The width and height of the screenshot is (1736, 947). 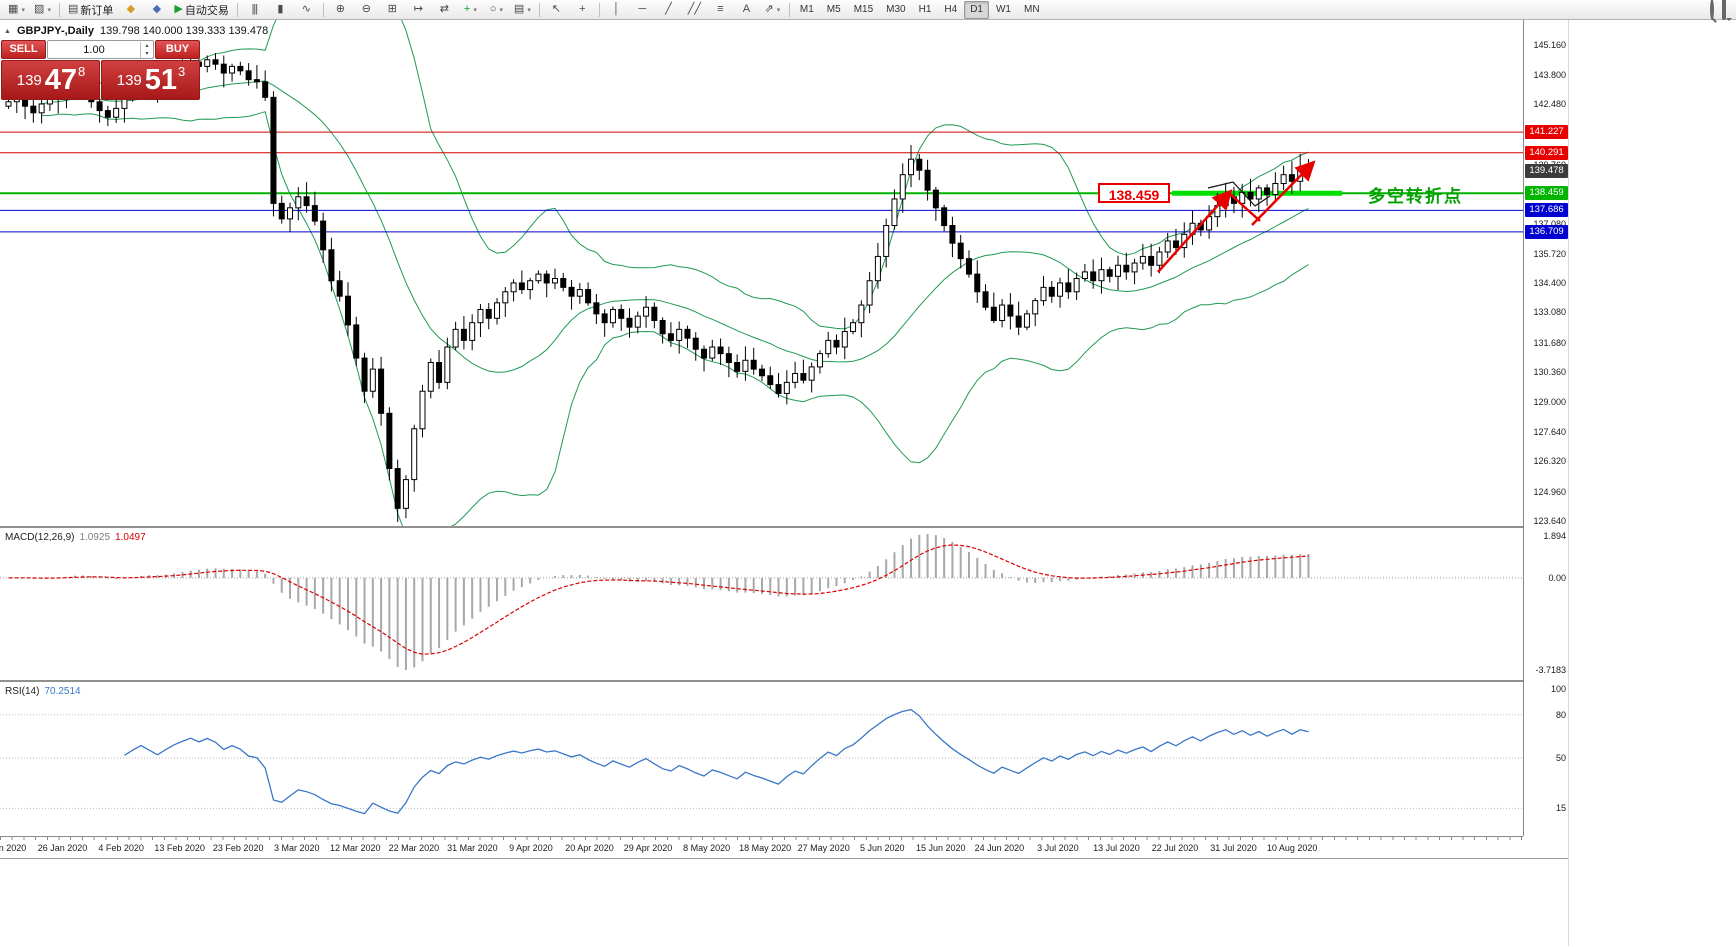 I want to click on timeframe-d1-button: D1, so click(x=976, y=9).